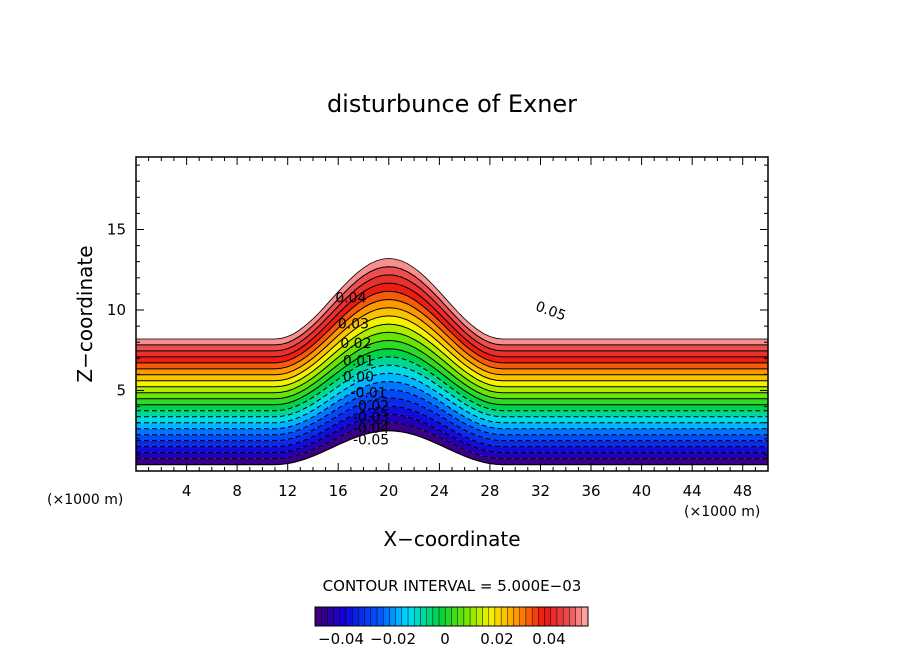 Image resolution: width=904 pixels, height=654 pixels. What do you see at coordinates (341, 639) in the screenshot?
I see `colorbar-tick-label: −0.04` at bounding box center [341, 639].